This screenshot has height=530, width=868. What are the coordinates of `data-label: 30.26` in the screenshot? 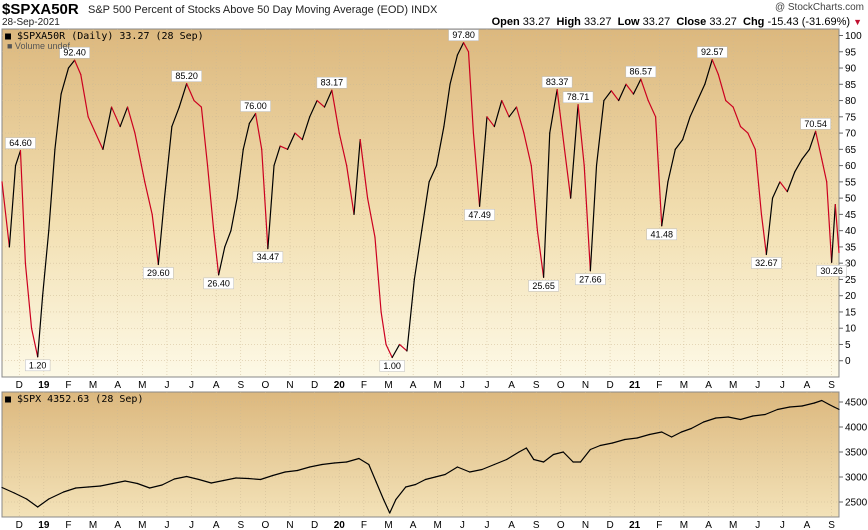 It's located at (831, 271).